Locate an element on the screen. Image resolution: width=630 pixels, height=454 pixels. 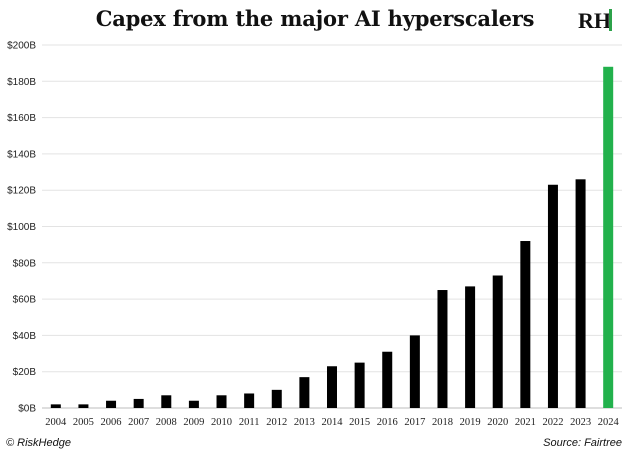
x-tick-label: 2018 is located at coordinates (442, 422).